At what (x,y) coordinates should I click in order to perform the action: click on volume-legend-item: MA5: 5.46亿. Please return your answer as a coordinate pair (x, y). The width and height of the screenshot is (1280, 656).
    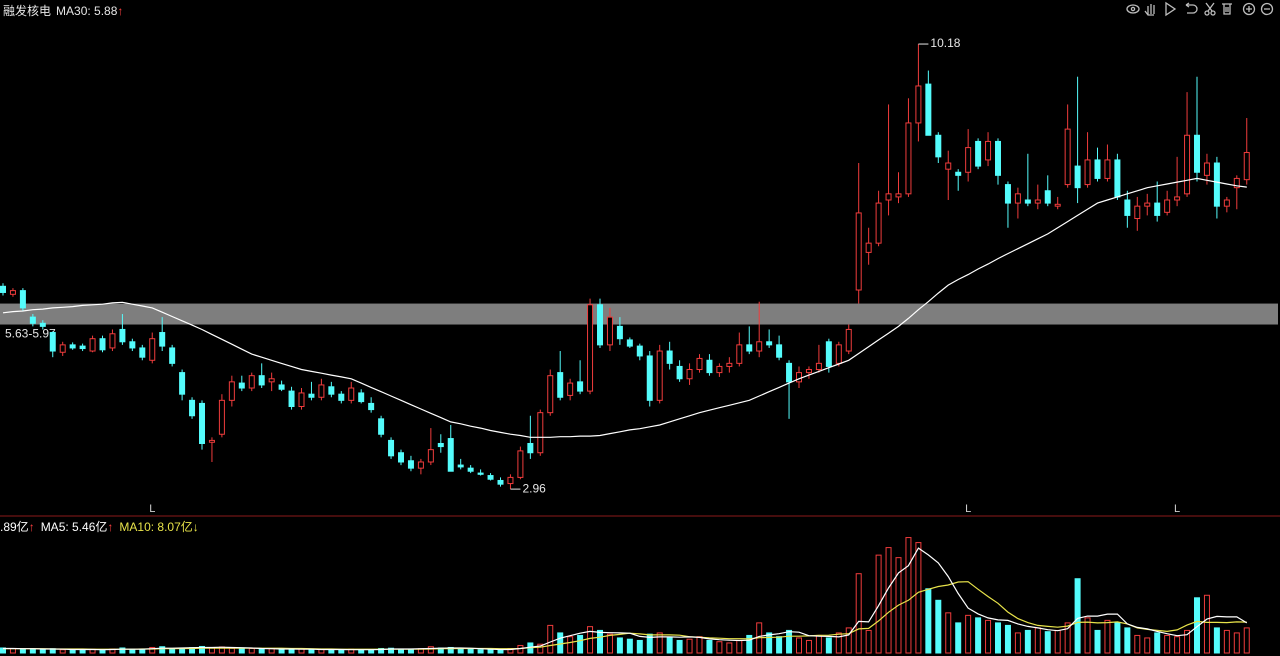
    Looking at the image, I should click on (74, 527).